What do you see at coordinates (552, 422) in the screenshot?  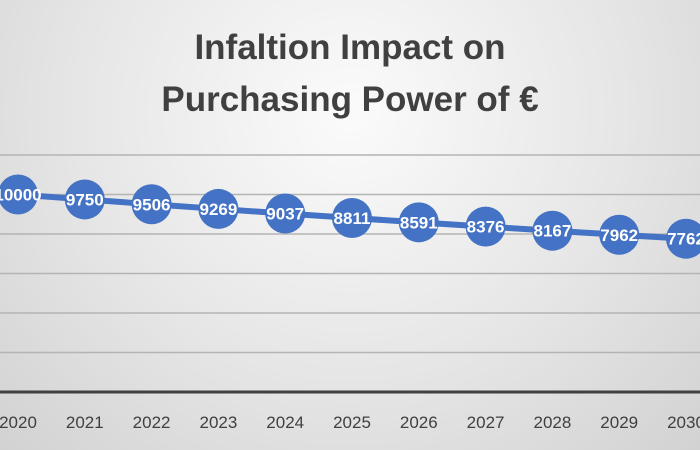 I see `x-tick-label: 2028` at bounding box center [552, 422].